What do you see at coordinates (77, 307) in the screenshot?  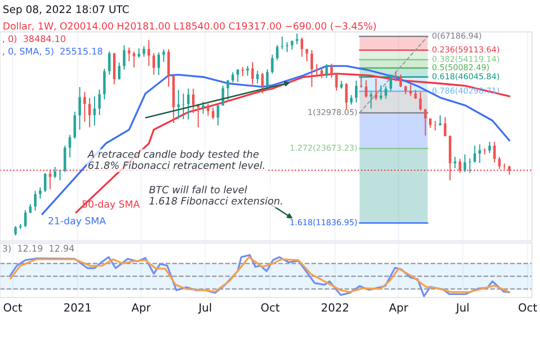 I see `x-tick-label: 2021` at bounding box center [77, 307].